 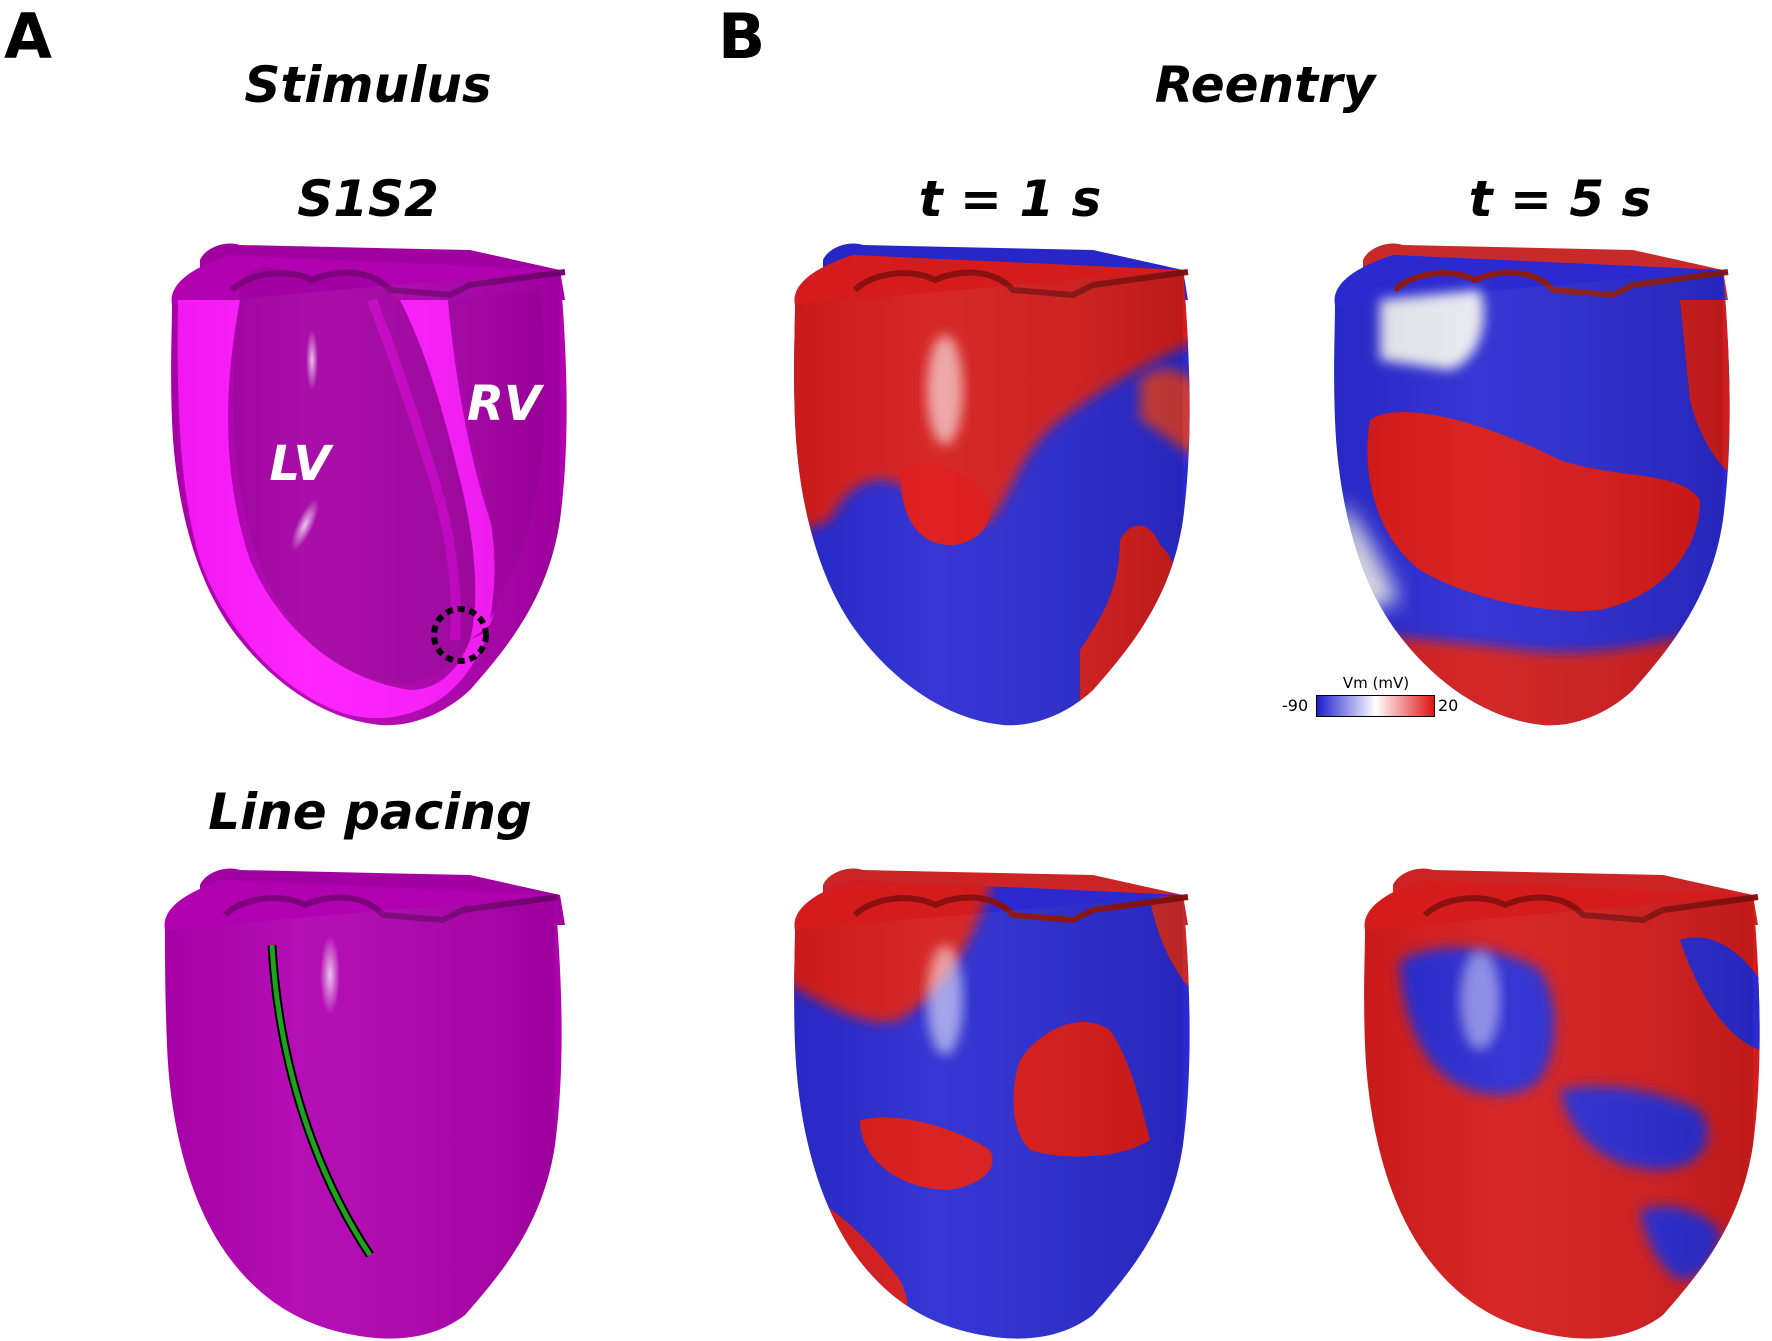 I want to click on colorbar-title: Vm (mV), so click(x=1376, y=683).